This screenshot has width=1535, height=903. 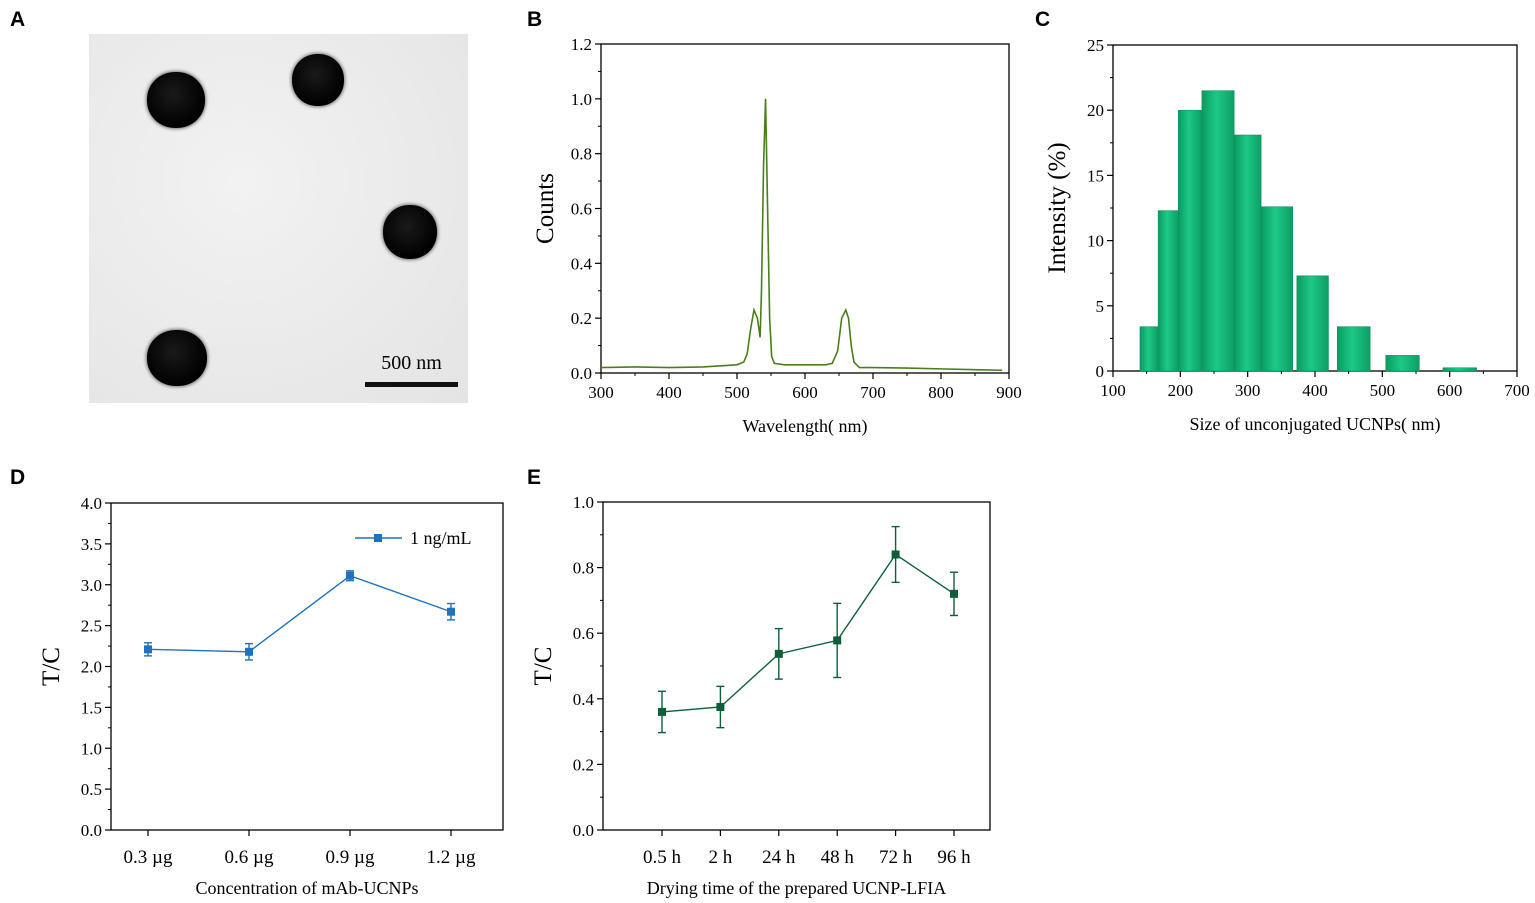 What do you see at coordinates (583, 568) in the screenshot?
I see `y-tick-label: 0.8` at bounding box center [583, 568].